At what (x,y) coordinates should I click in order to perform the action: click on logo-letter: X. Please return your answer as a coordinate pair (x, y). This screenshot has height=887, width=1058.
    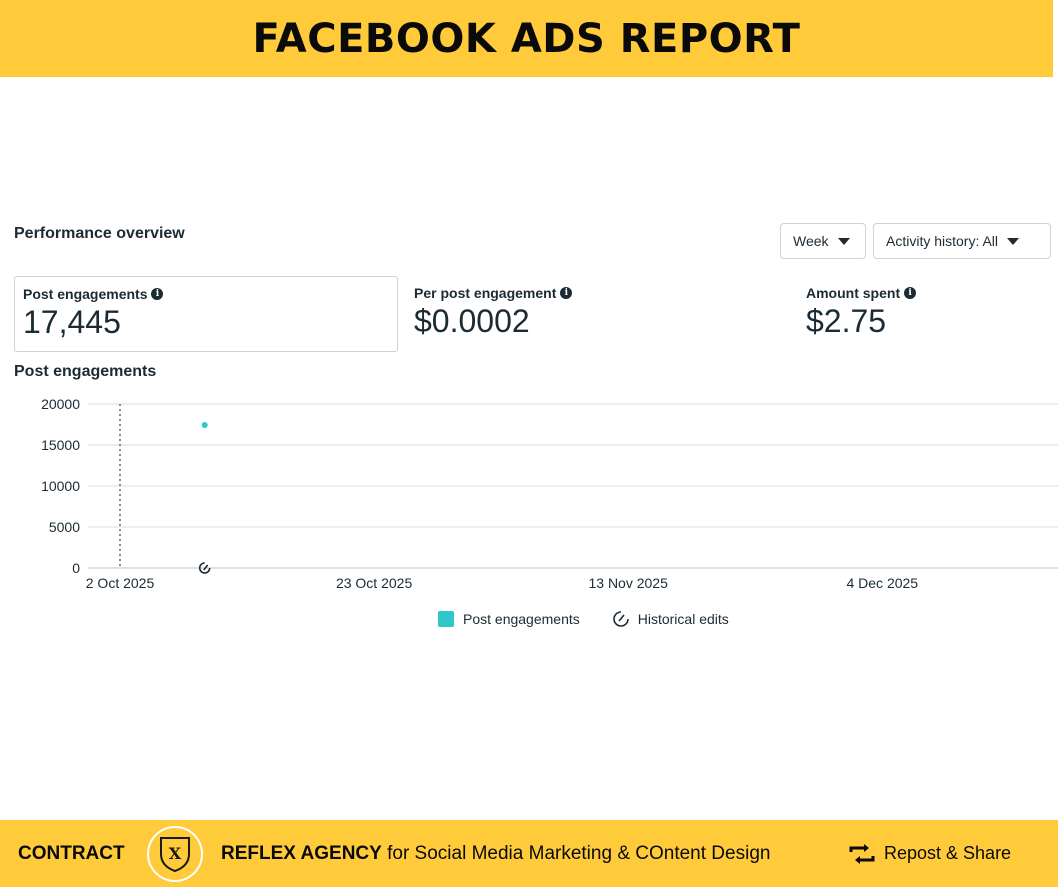
    Looking at the image, I should click on (175, 853).